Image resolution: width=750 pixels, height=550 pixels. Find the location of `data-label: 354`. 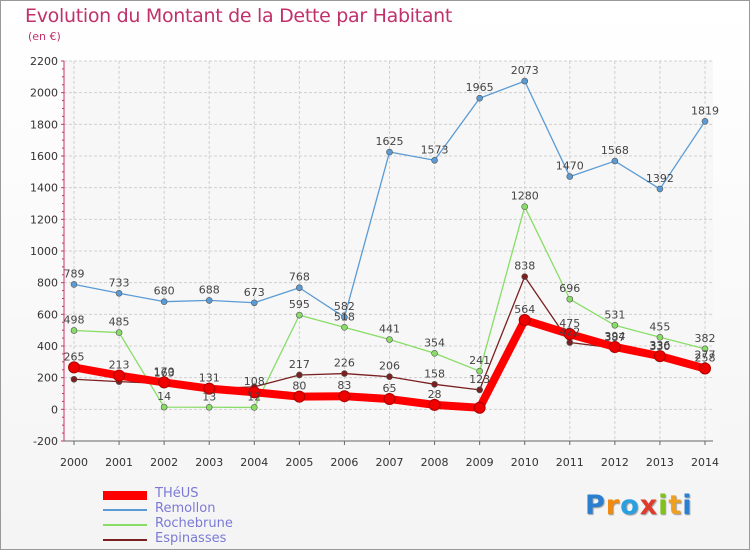

data-label: 354 is located at coordinates (434, 342).